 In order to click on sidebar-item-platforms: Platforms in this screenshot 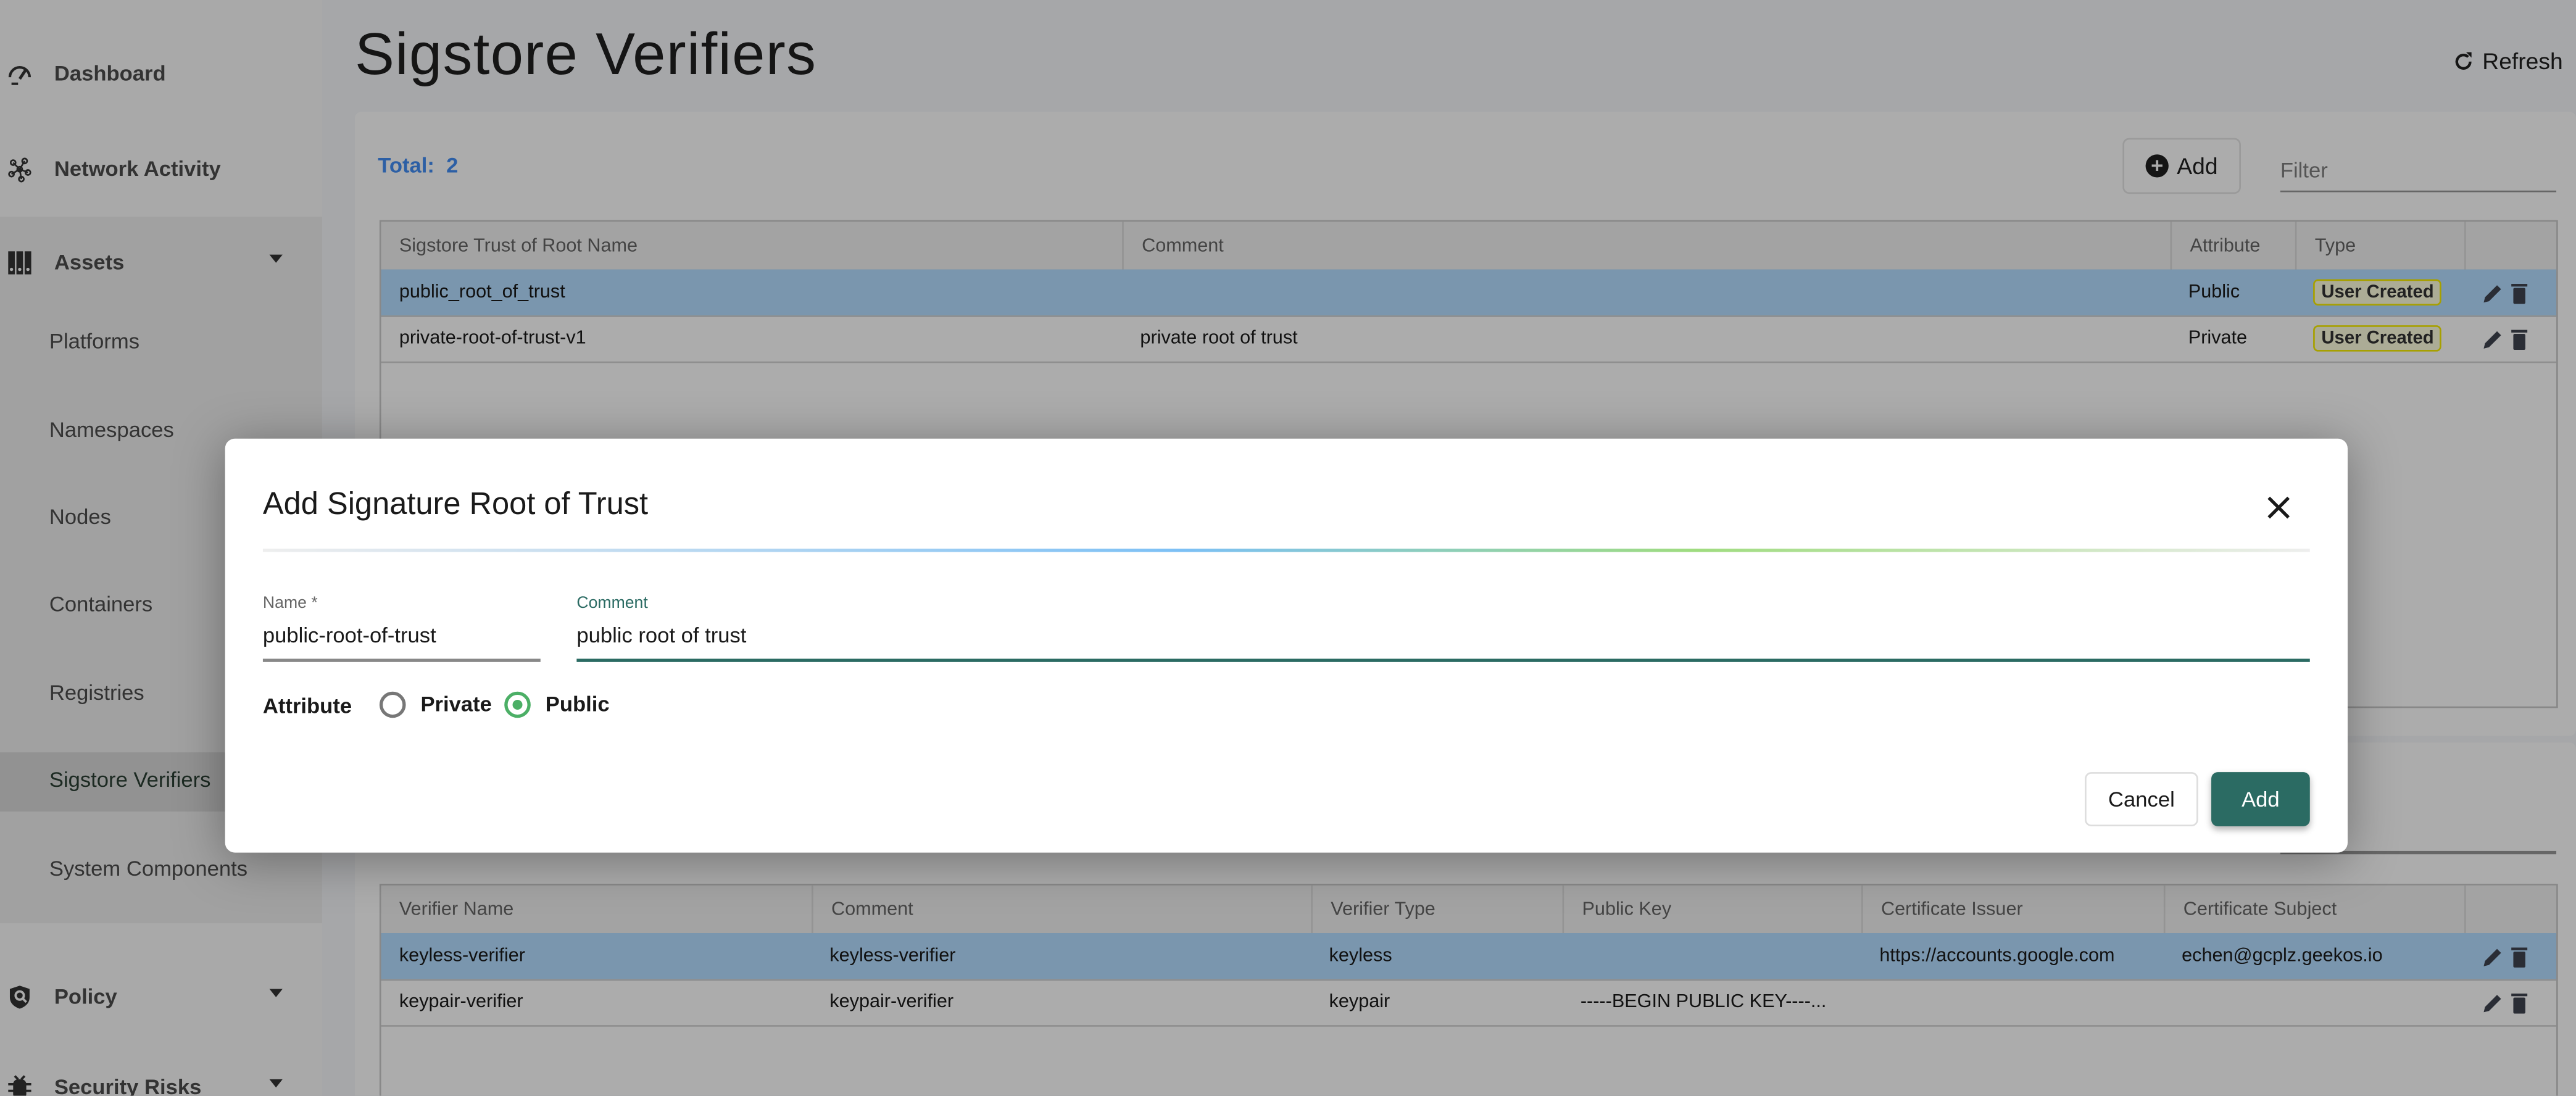, I will do `click(94, 341)`.